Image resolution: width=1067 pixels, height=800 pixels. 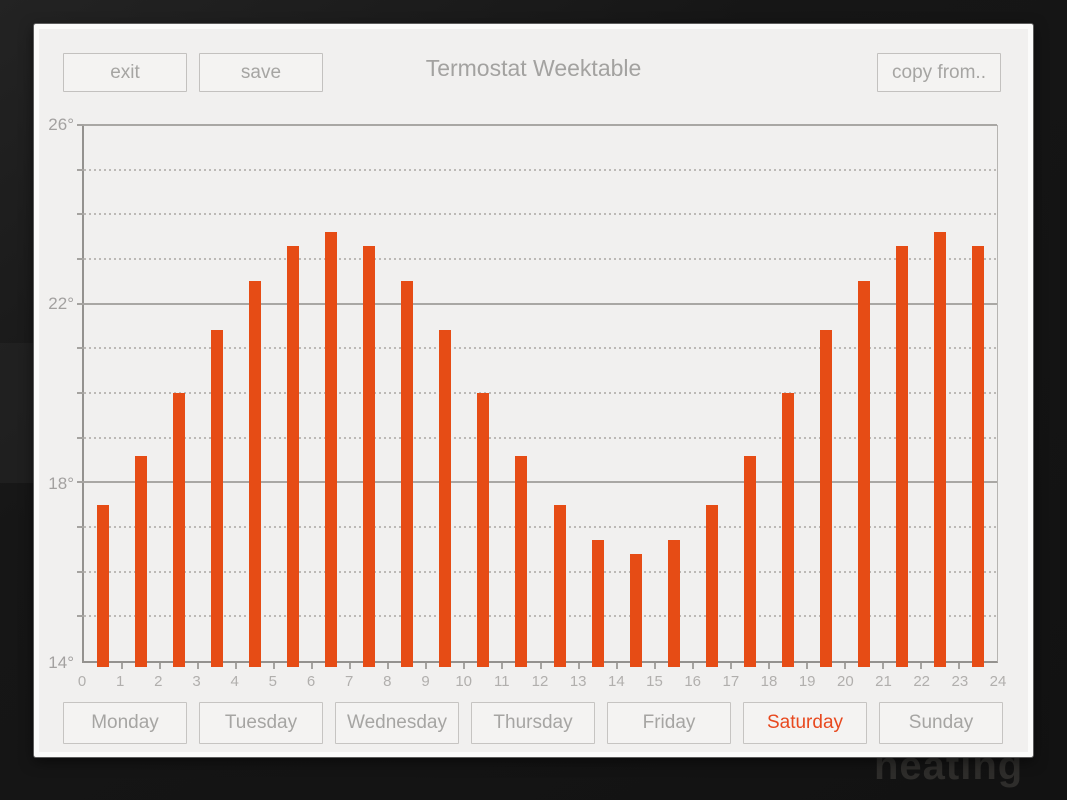 I want to click on y-tick-19deg, so click(x=80, y=437).